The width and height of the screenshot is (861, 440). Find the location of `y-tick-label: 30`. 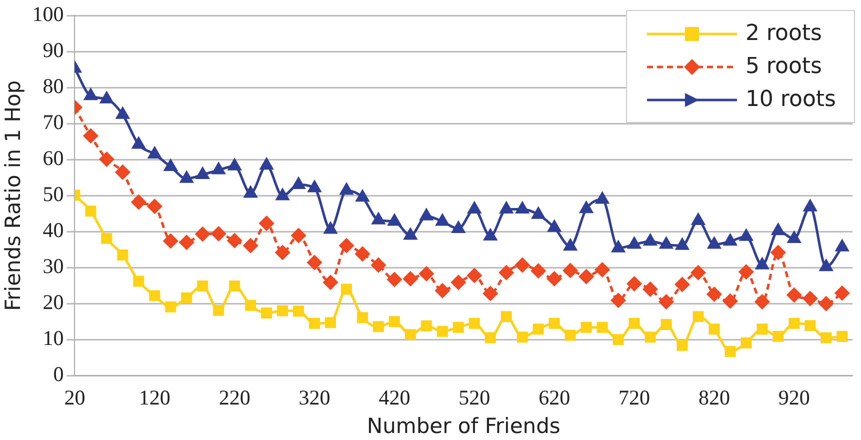

y-tick-label: 30 is located at coordinates (53, 266).